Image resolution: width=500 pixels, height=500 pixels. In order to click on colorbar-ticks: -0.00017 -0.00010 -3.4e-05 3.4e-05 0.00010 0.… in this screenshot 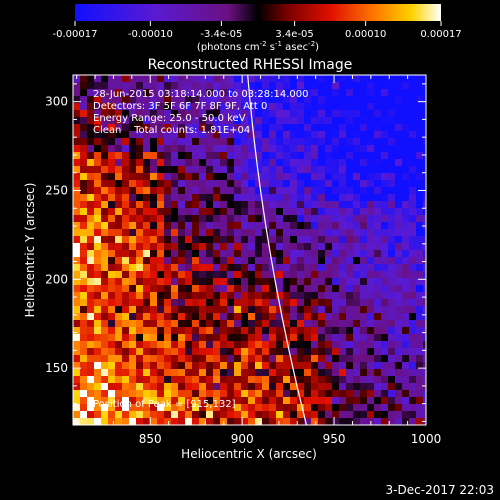, I will do `click(257, 30)`.